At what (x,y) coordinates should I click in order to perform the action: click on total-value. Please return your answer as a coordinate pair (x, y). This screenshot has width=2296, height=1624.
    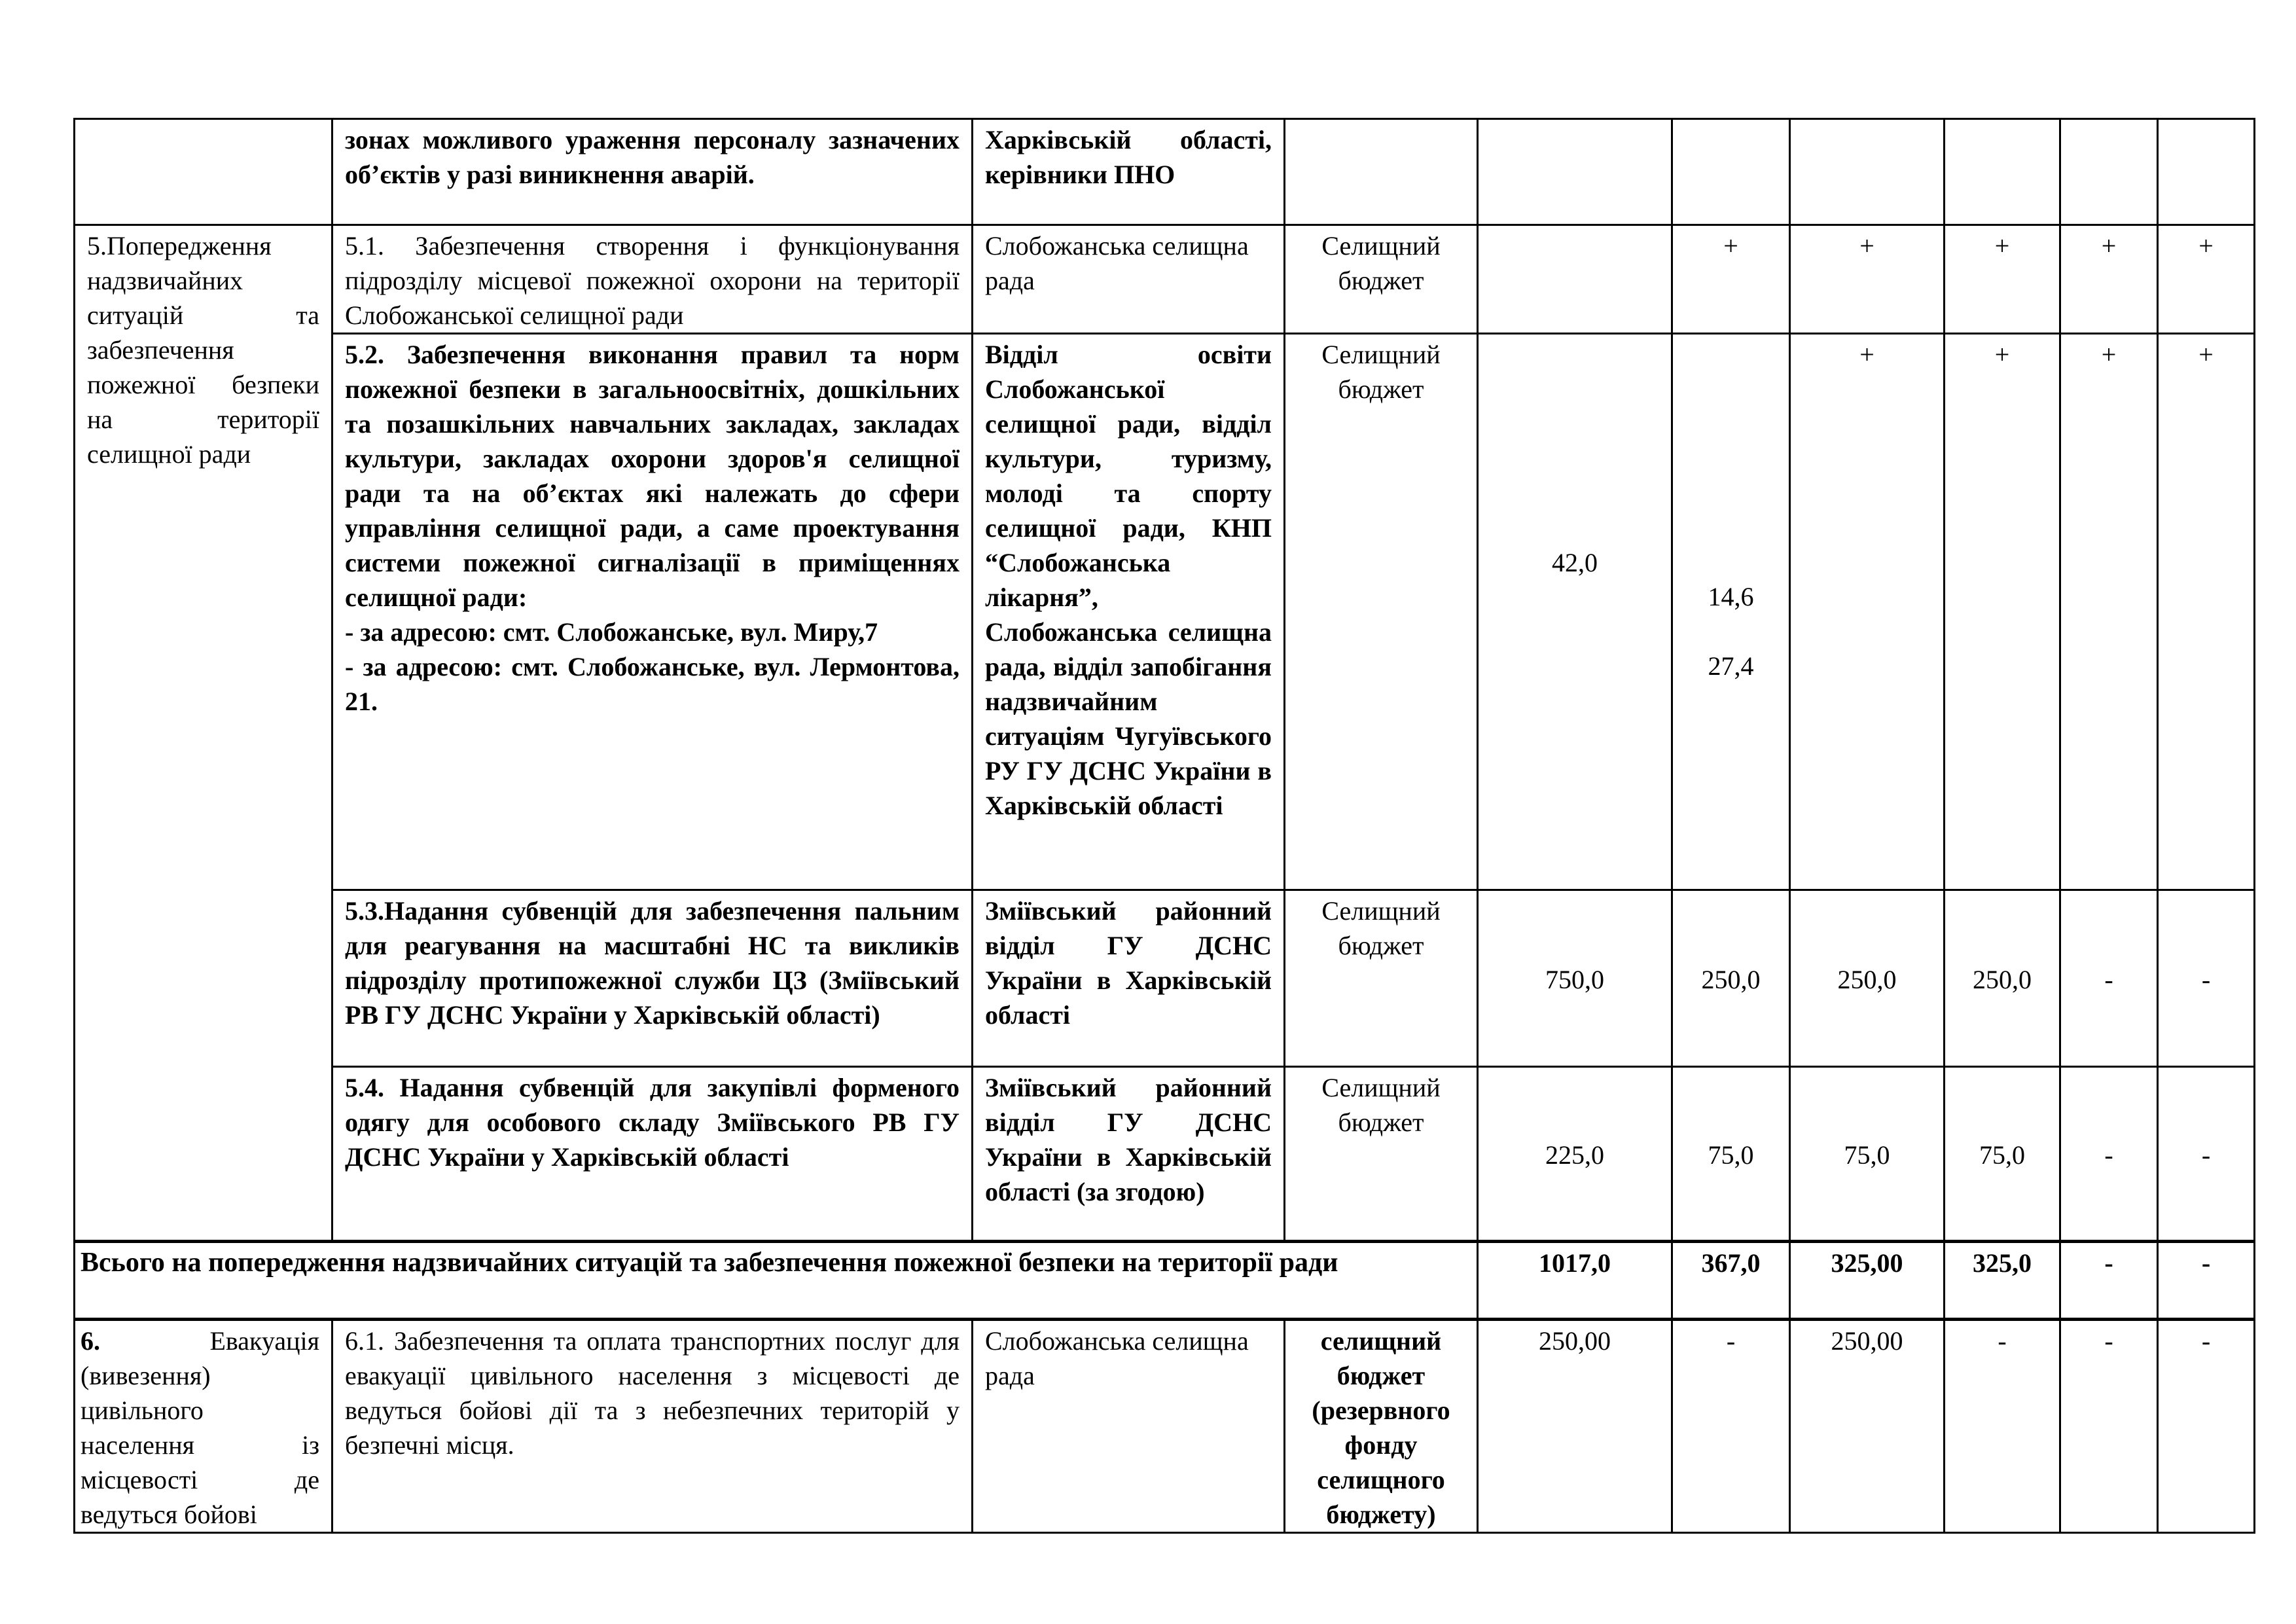
    Looking at the image, I should click on (1575, 279).